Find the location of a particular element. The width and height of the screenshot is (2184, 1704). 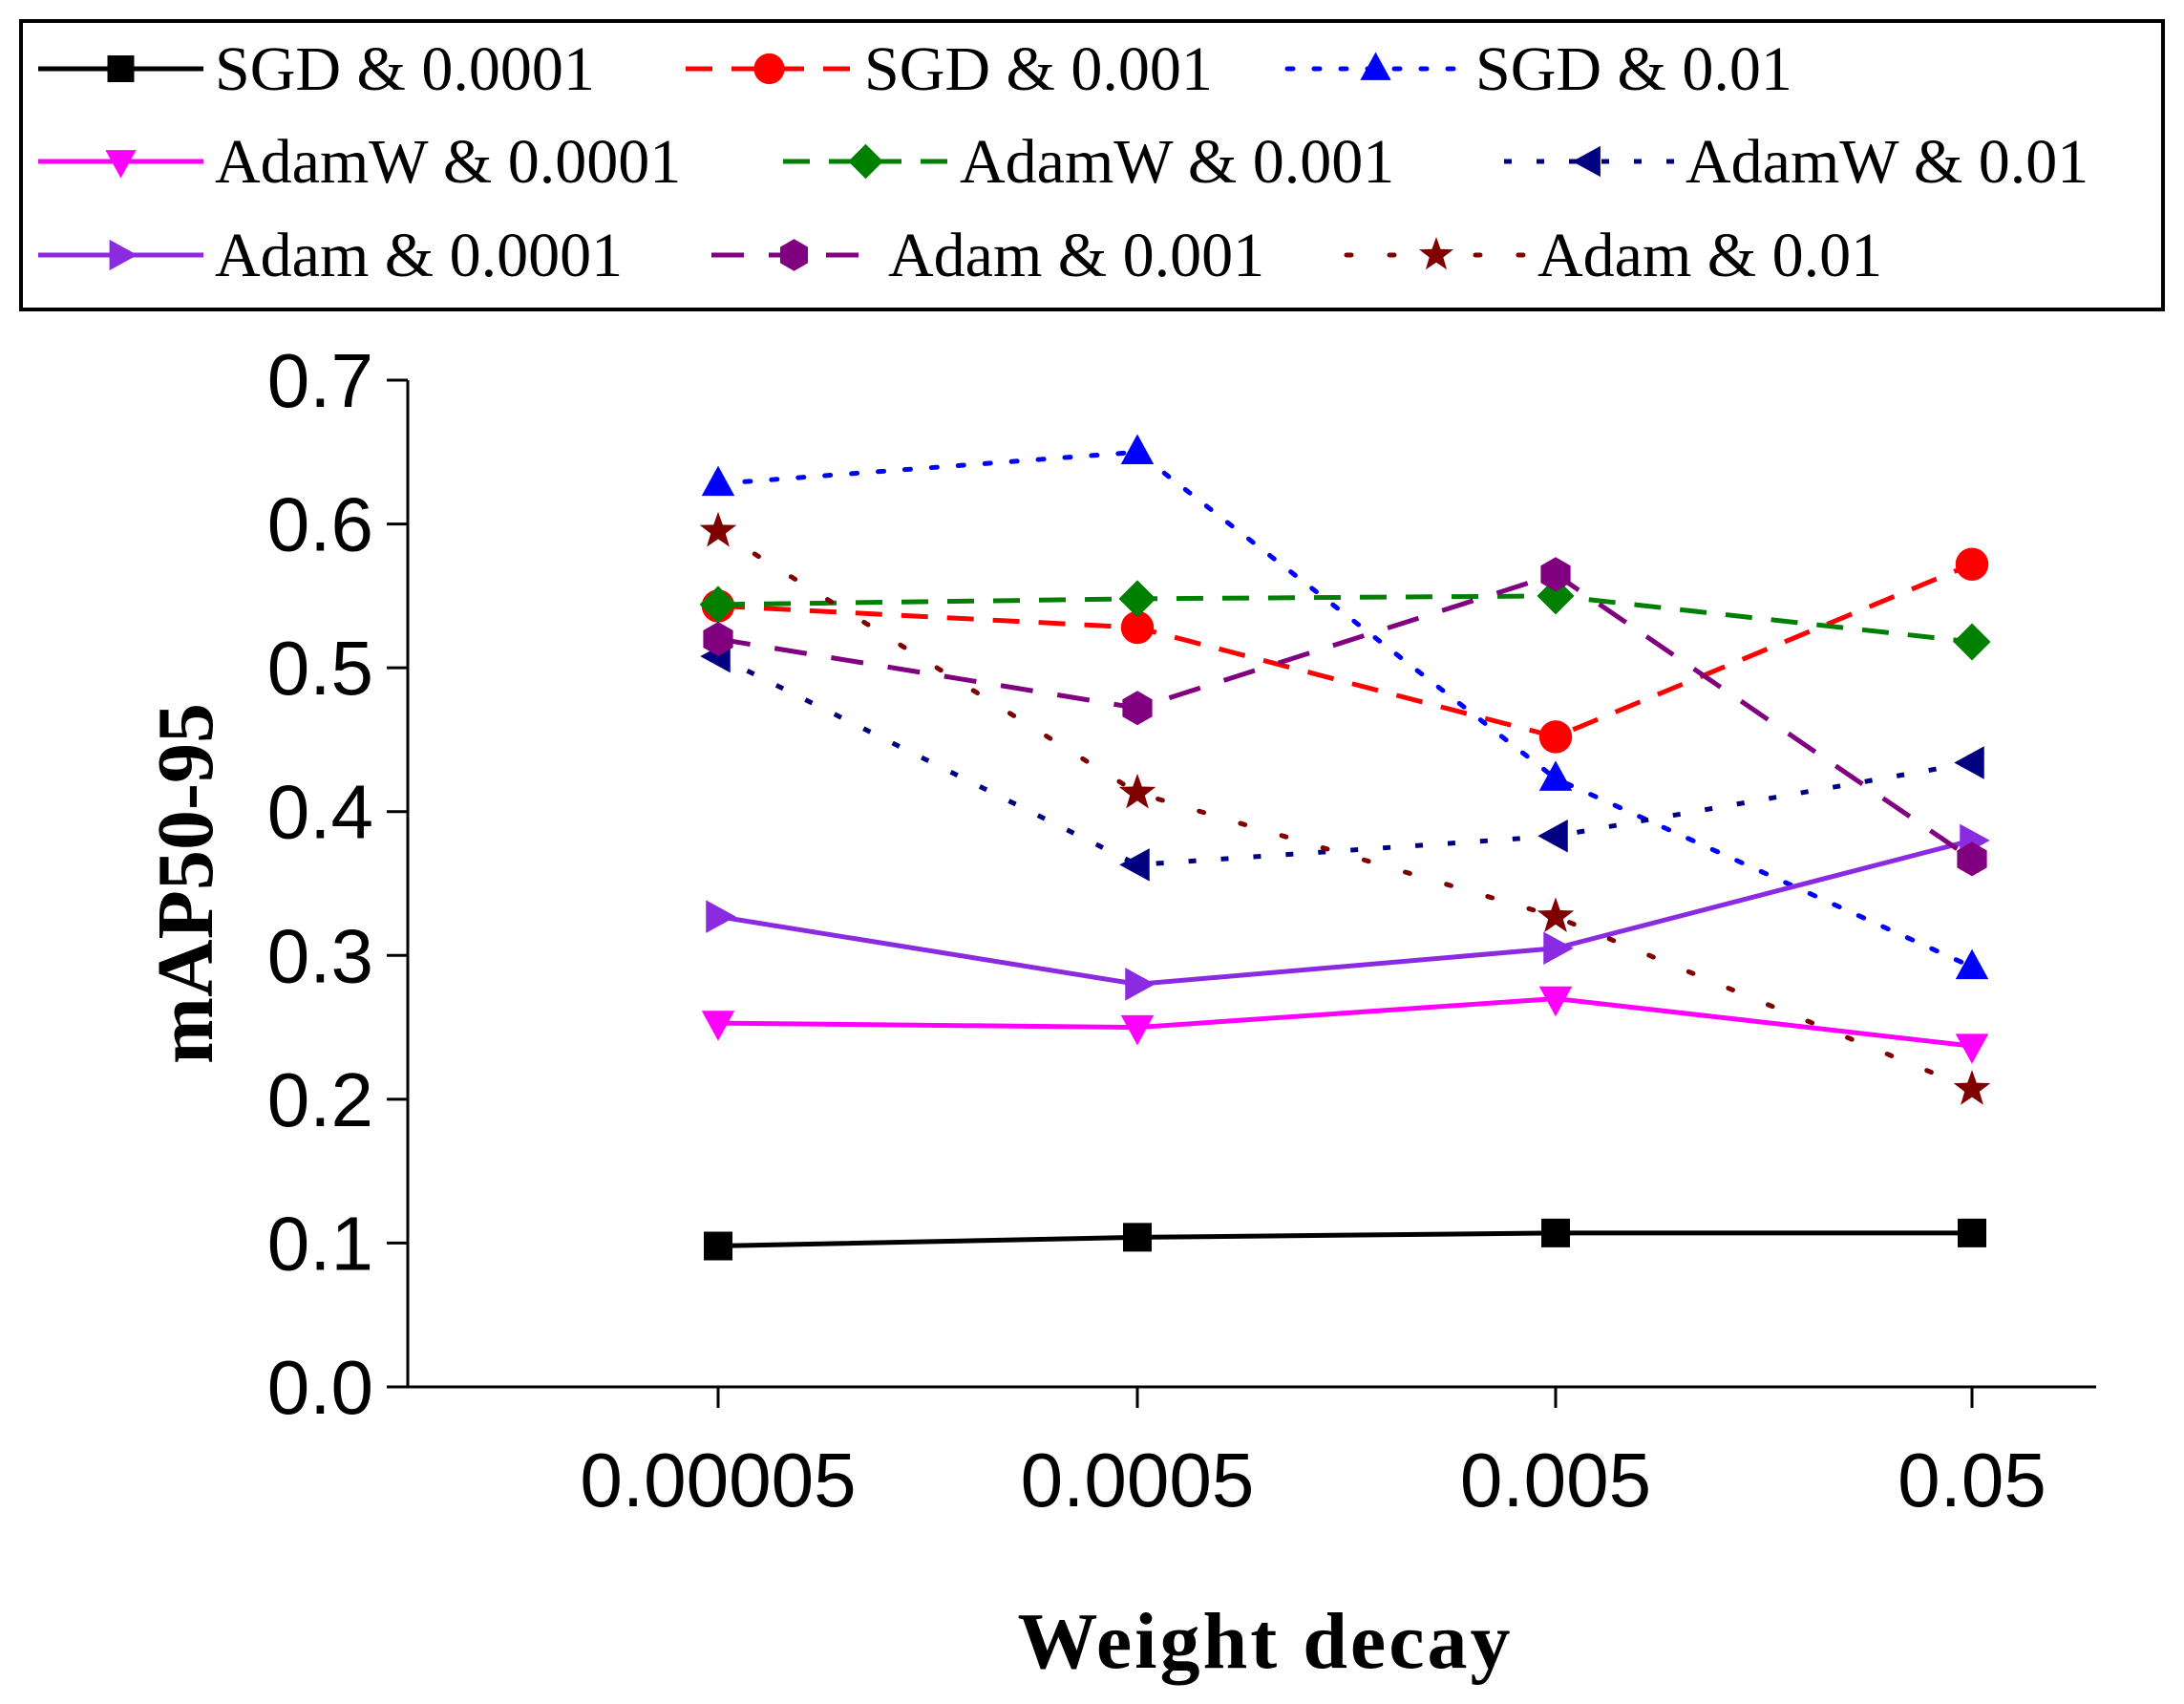

x-tick-label: 0.0005 is located at coordinates (1138, 1480).